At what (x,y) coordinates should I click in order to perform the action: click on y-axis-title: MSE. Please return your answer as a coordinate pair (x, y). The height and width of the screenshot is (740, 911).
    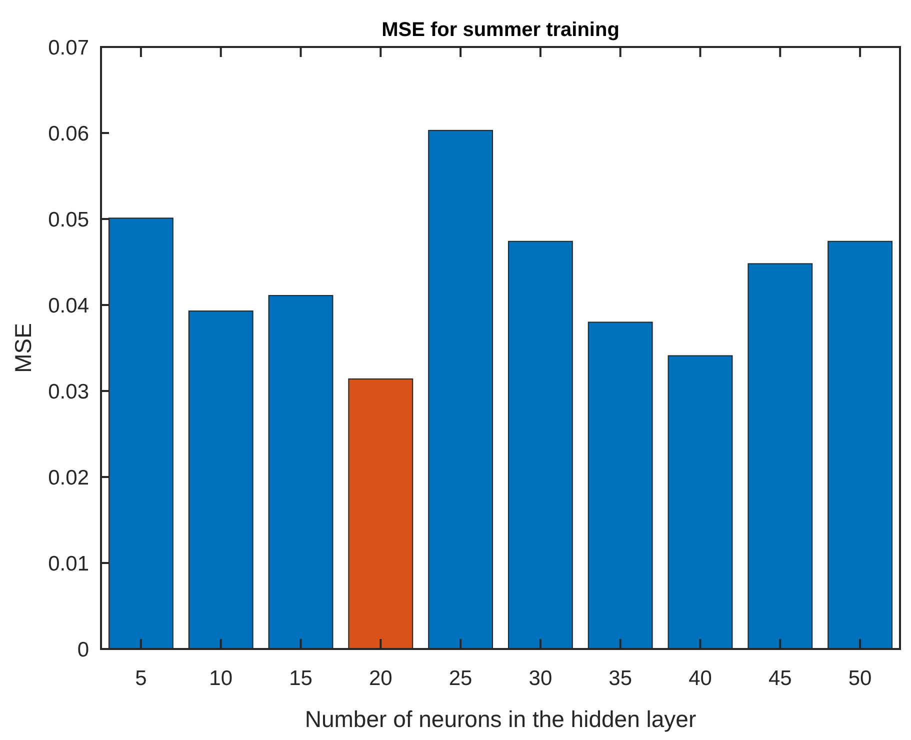
    Looking at the image, I should click on (23, 348).